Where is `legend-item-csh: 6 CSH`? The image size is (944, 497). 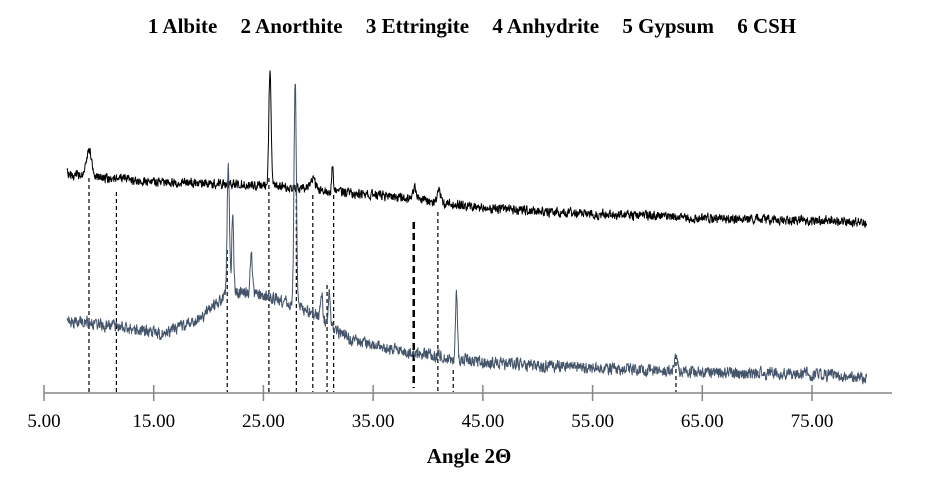 legend-item-csh: 6 CSH is located at coordinates (767, 26).